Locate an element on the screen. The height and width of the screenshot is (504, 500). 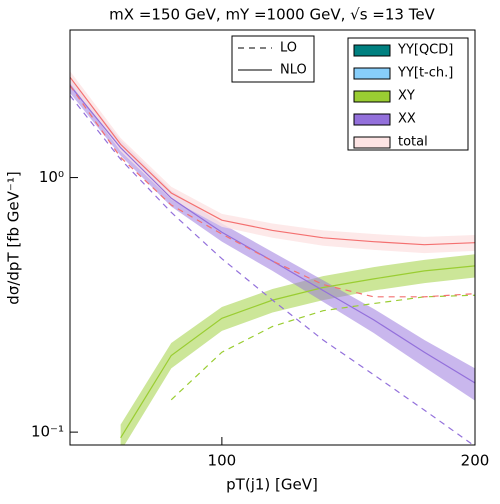
y-axis-label: dσ/dpT [fb GeV⁻¹] is located at coordinates (14, 237).